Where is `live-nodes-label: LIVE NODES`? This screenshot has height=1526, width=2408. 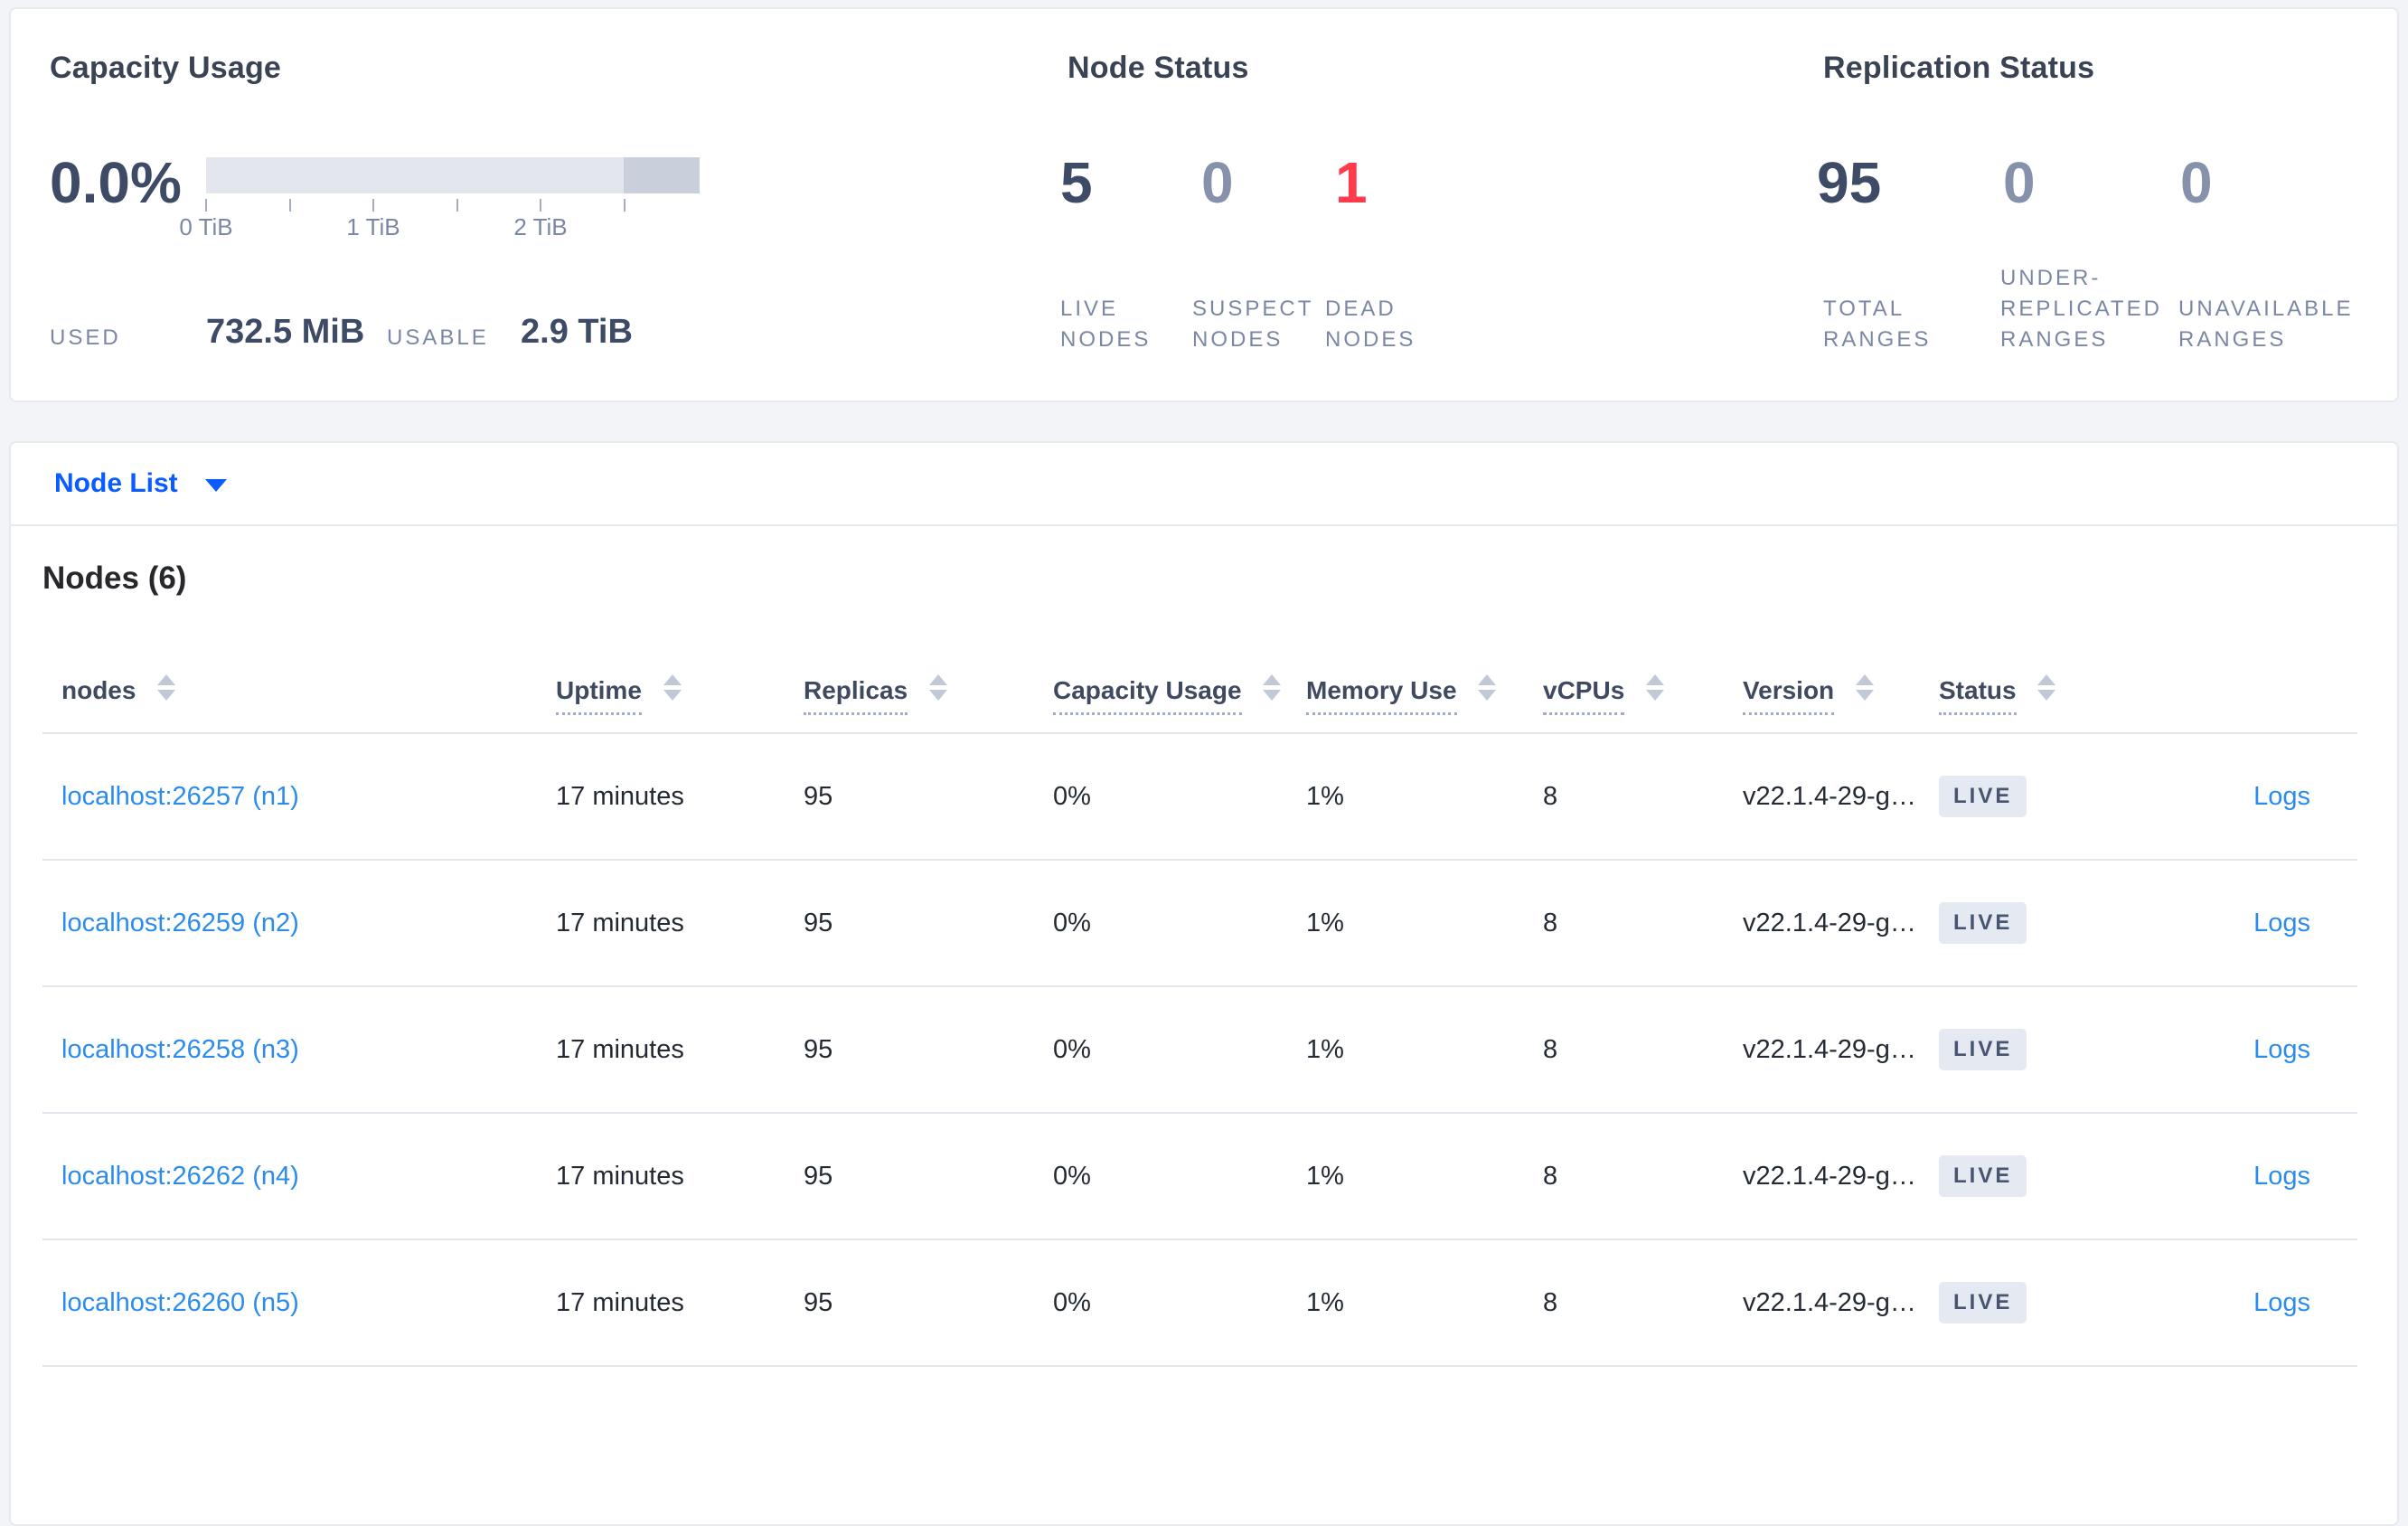 live-nodes-label: LIVE NODES is located at coordinates (1106, 324).